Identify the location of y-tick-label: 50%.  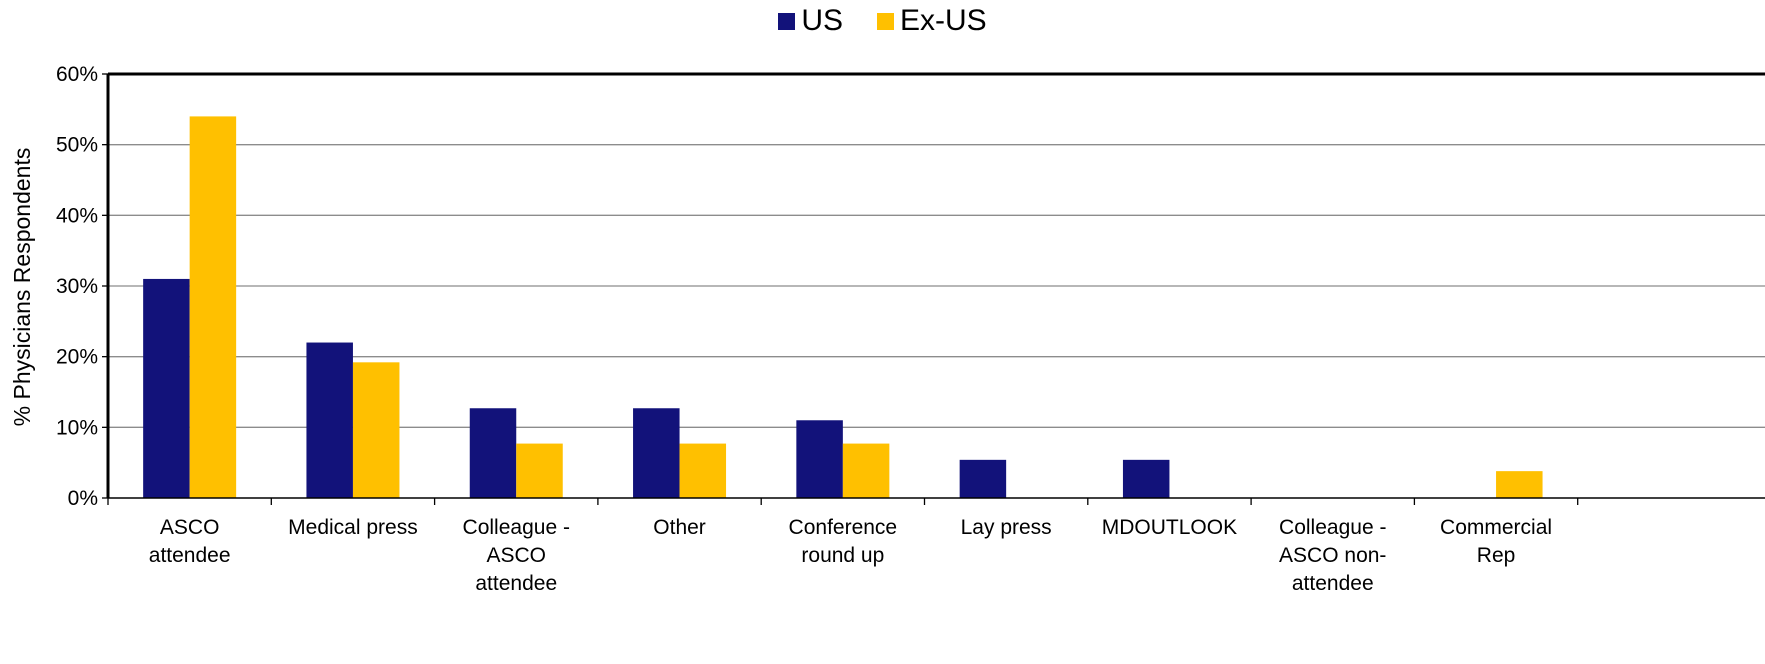
(77, 145).